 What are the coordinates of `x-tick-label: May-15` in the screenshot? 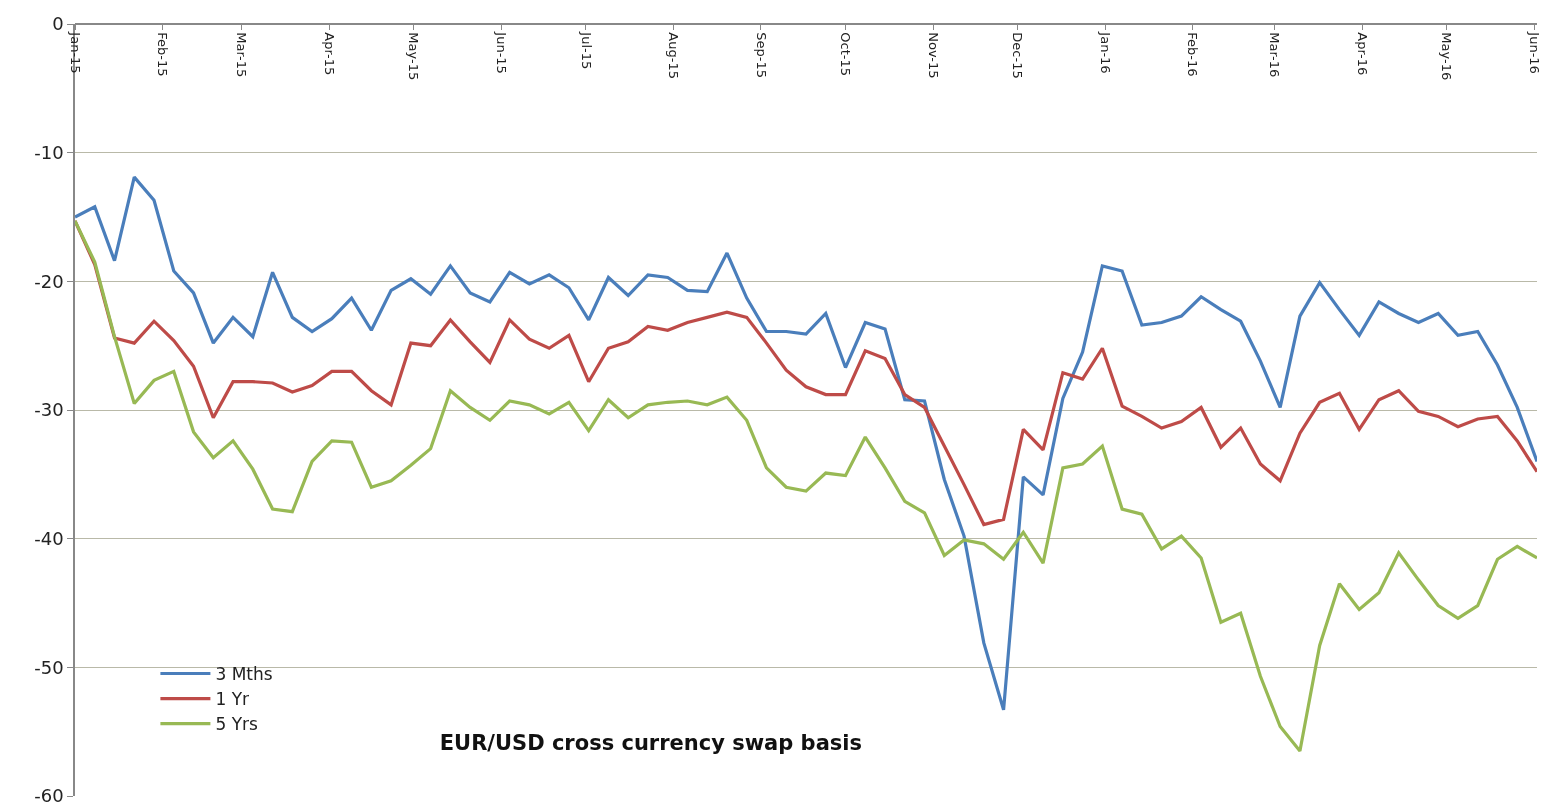 It's located at (414, 56).